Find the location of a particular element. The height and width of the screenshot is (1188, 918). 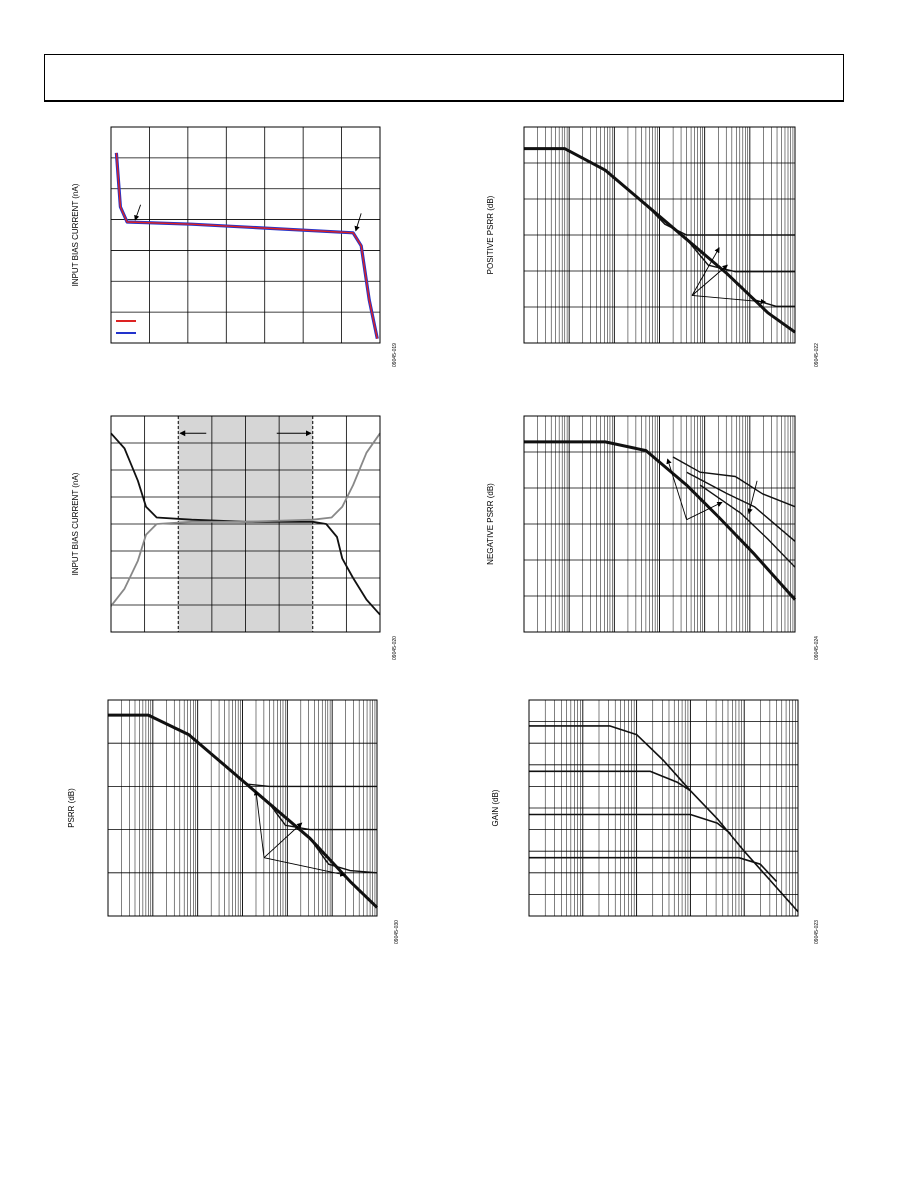

chart-psrr: PSRR (dB) 09045-030 is located at coordinates (233, 821).